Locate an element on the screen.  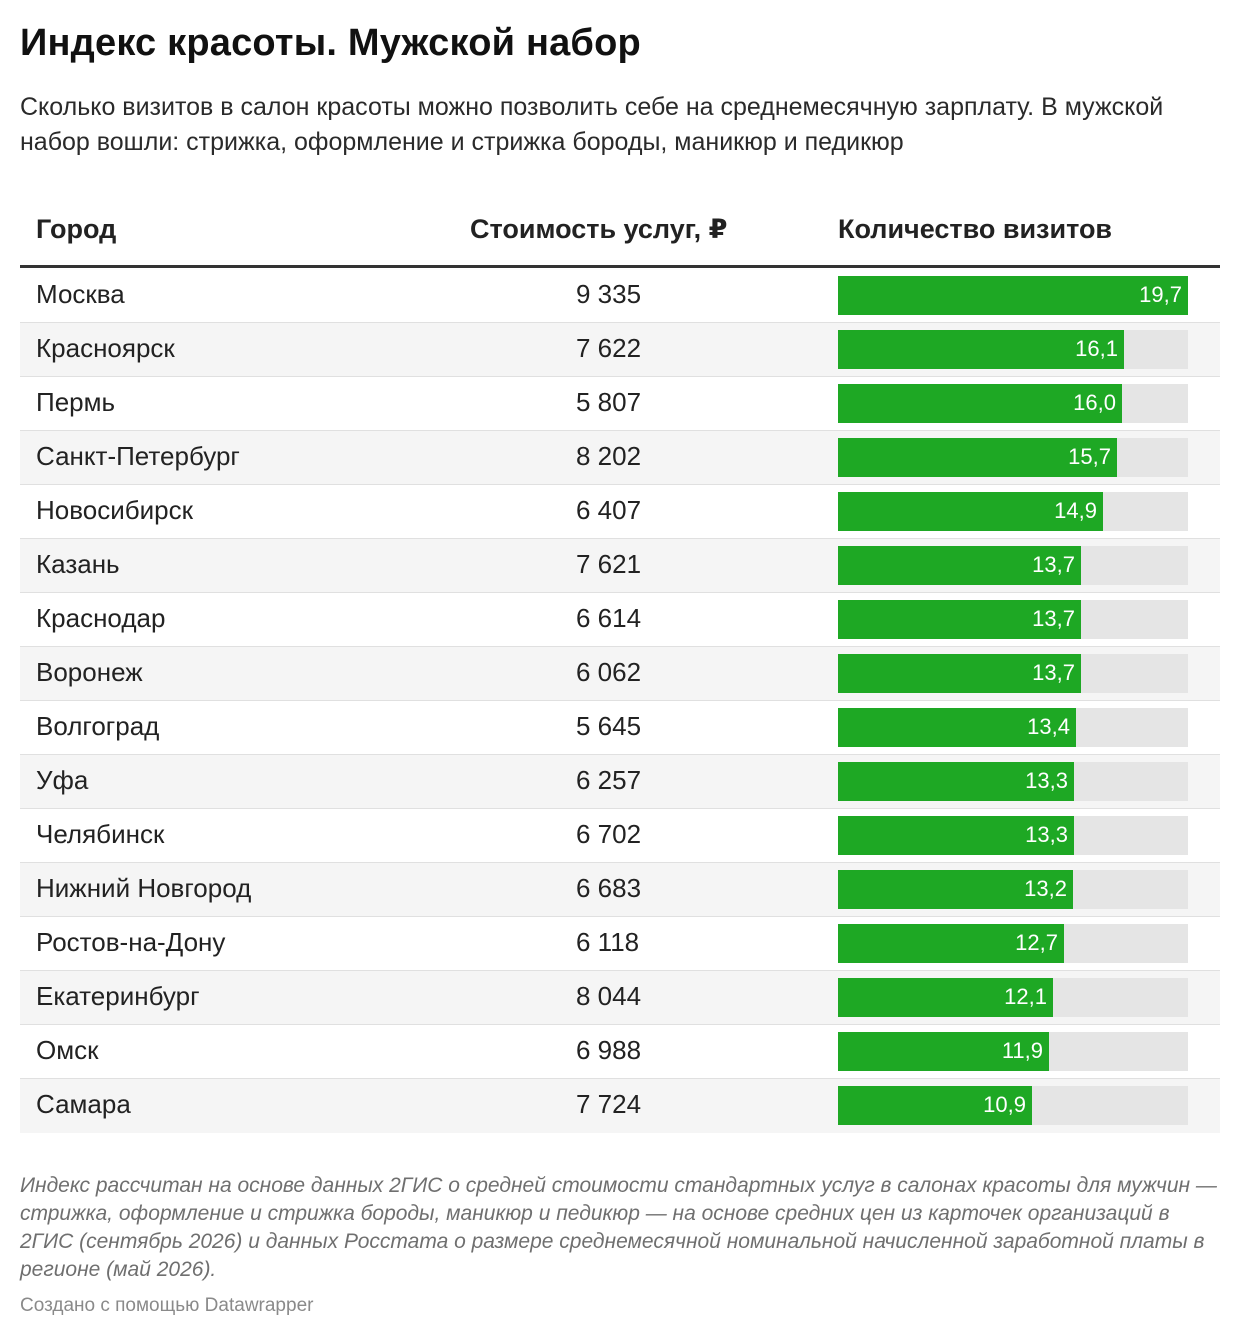
city-cell: Красноярск is located at coordinates (105, 348).